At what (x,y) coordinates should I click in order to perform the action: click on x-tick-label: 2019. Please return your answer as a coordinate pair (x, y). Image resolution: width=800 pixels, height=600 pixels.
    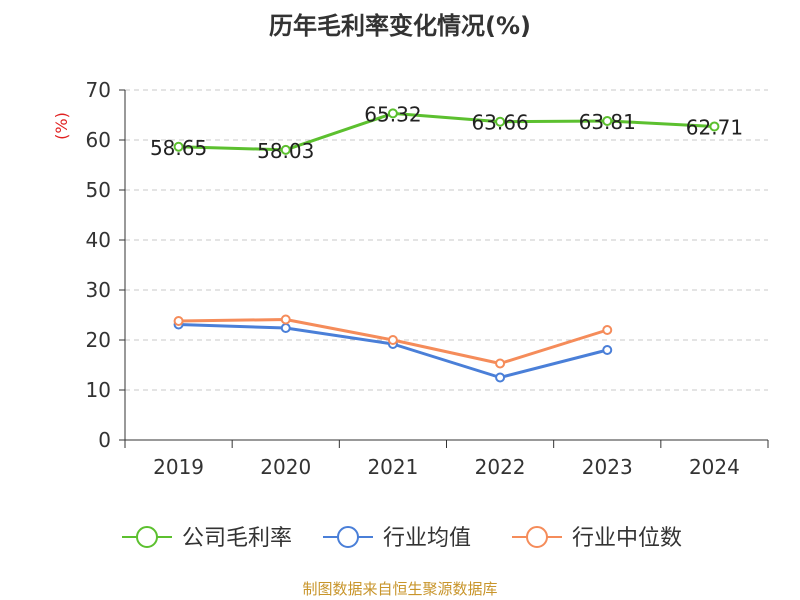
    Looking at the image, I should click on (178, 467).